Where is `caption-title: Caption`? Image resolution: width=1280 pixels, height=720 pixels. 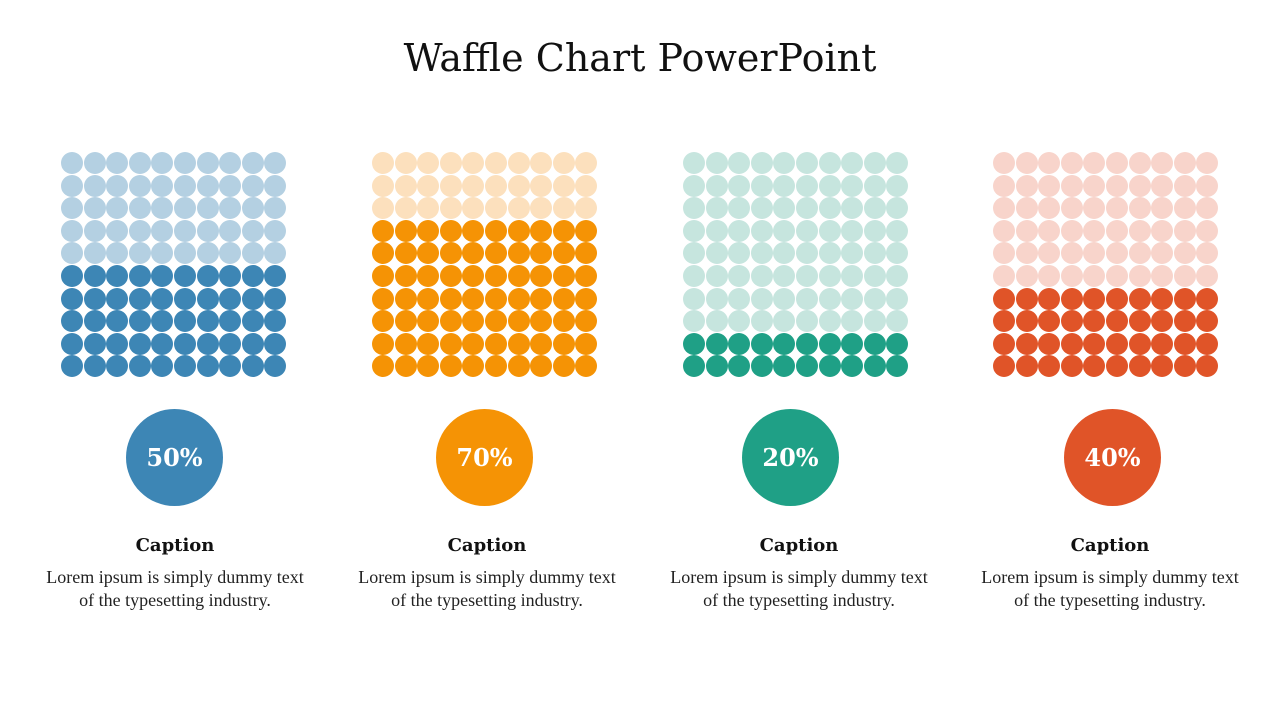
caption-title: Caption is located at coordinates (799, 545).